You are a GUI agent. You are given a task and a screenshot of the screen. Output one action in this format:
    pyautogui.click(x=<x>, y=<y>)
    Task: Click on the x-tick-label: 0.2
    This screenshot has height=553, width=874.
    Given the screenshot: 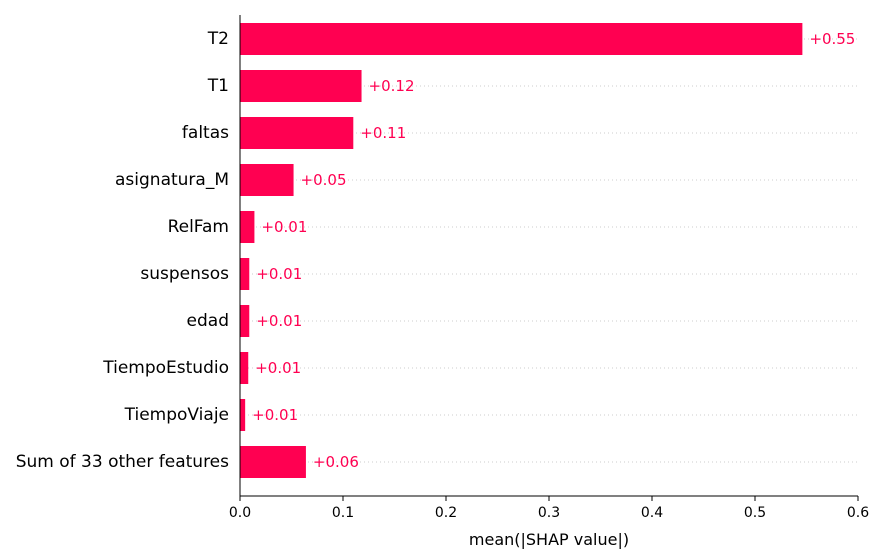 What is the action you would take?
    pyautogui.click(x=446, y=513)
    